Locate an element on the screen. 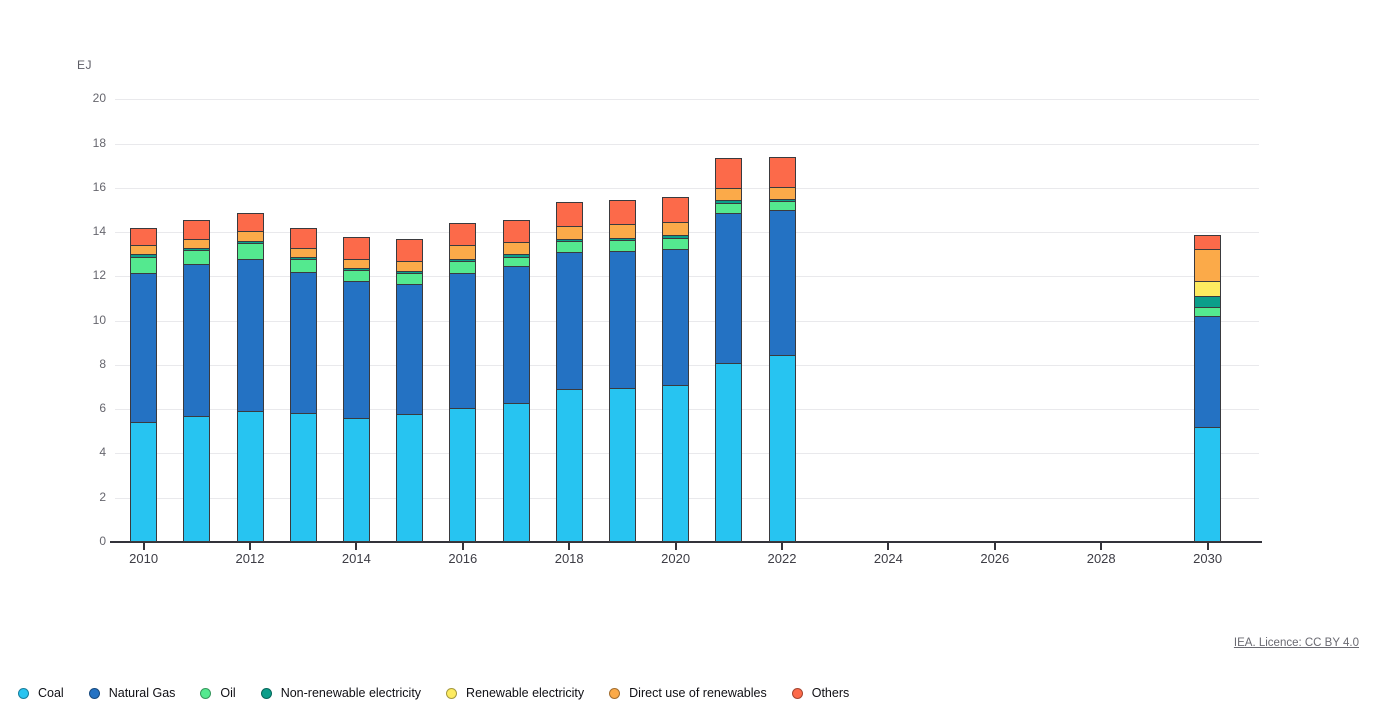 This screenshot has height=716, width=1376. bar-2019-oil is located at coordinates (622, 245).